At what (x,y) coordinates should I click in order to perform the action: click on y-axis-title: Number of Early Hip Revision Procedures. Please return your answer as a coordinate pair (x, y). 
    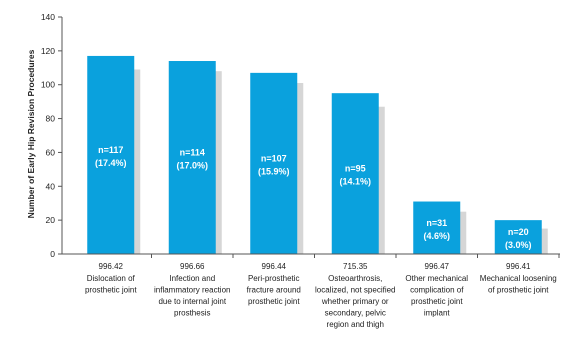
    Looking at the image, I should click on (31, 133).